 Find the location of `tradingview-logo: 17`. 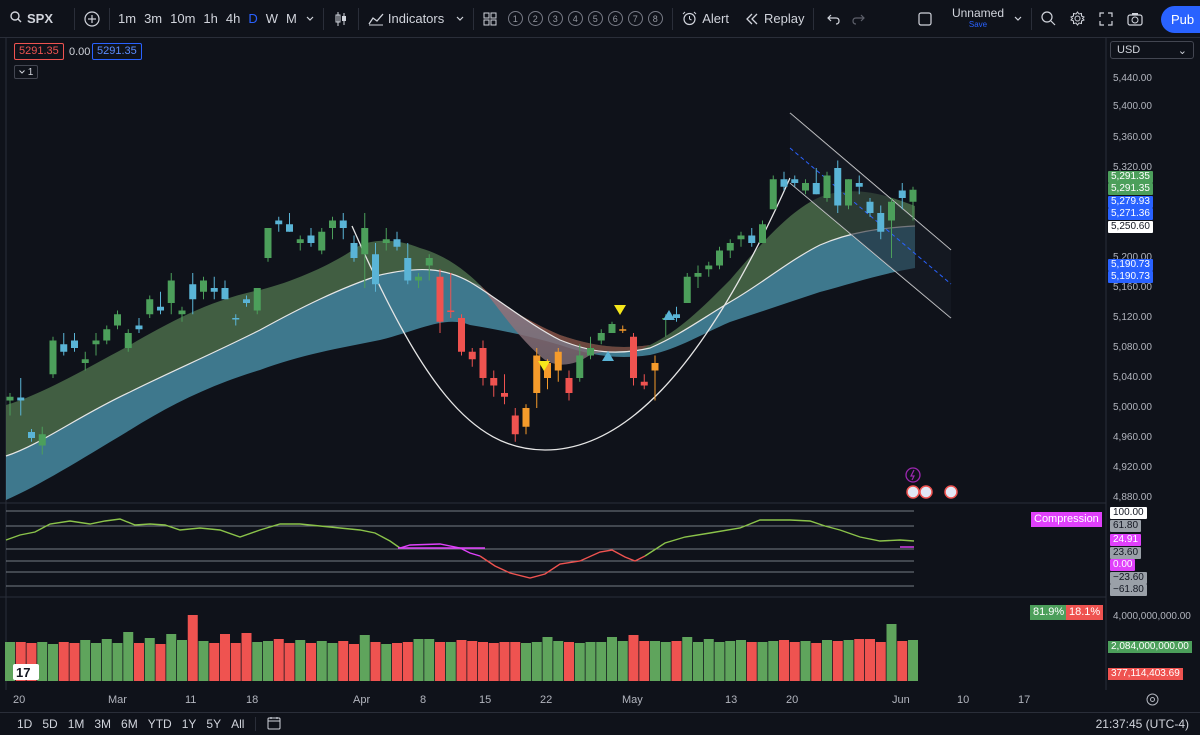

tradingview-logo: 17 is located at coordinates (26, 672).